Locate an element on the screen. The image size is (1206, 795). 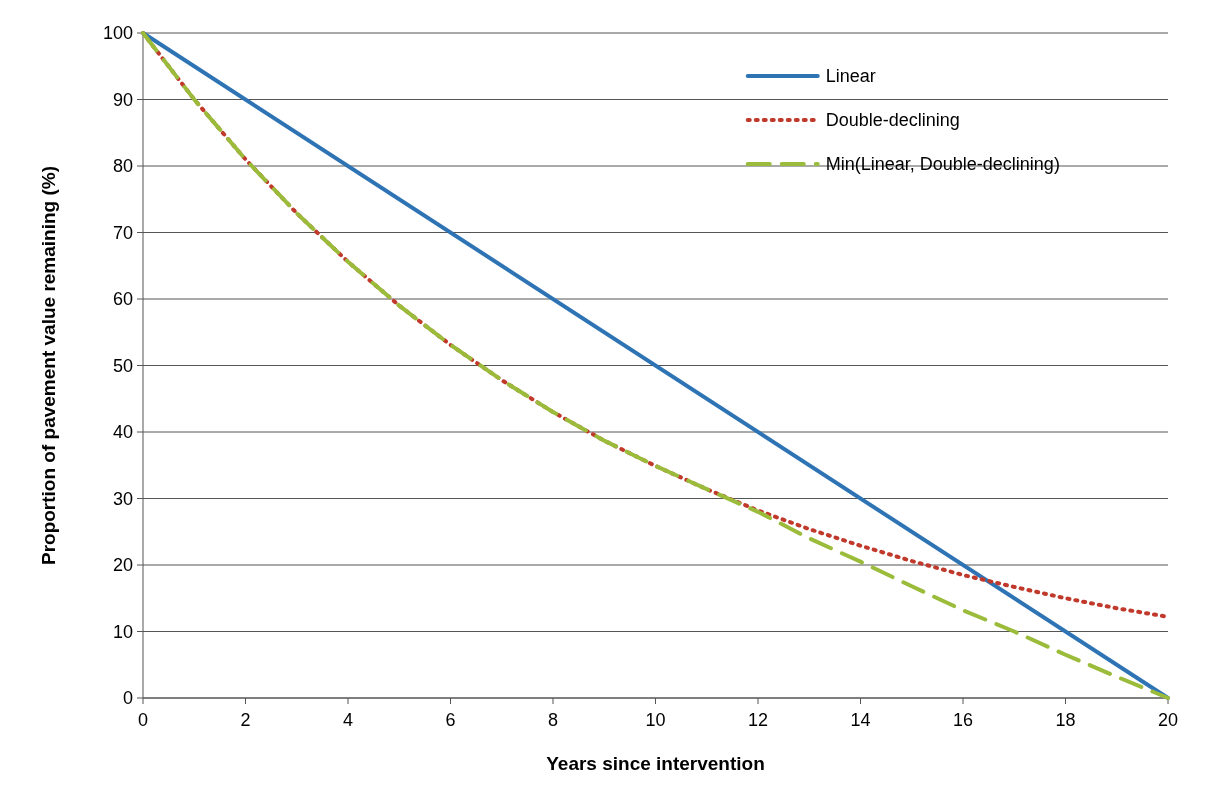
x-tick-label: 20 is located at coordinates (1168, 720).